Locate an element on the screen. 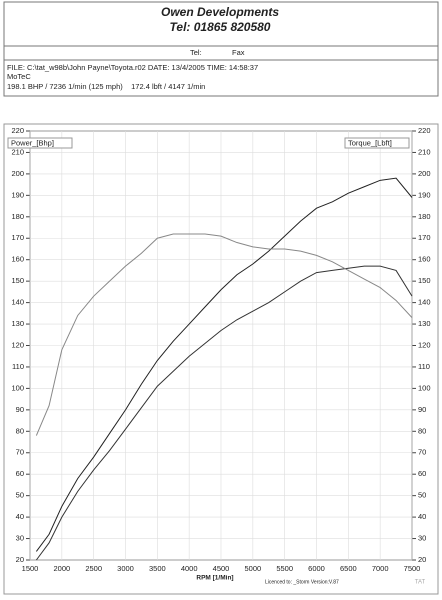 The image size is (442, 600). y-tick-label: 20 is located at coordinates (20, 559).